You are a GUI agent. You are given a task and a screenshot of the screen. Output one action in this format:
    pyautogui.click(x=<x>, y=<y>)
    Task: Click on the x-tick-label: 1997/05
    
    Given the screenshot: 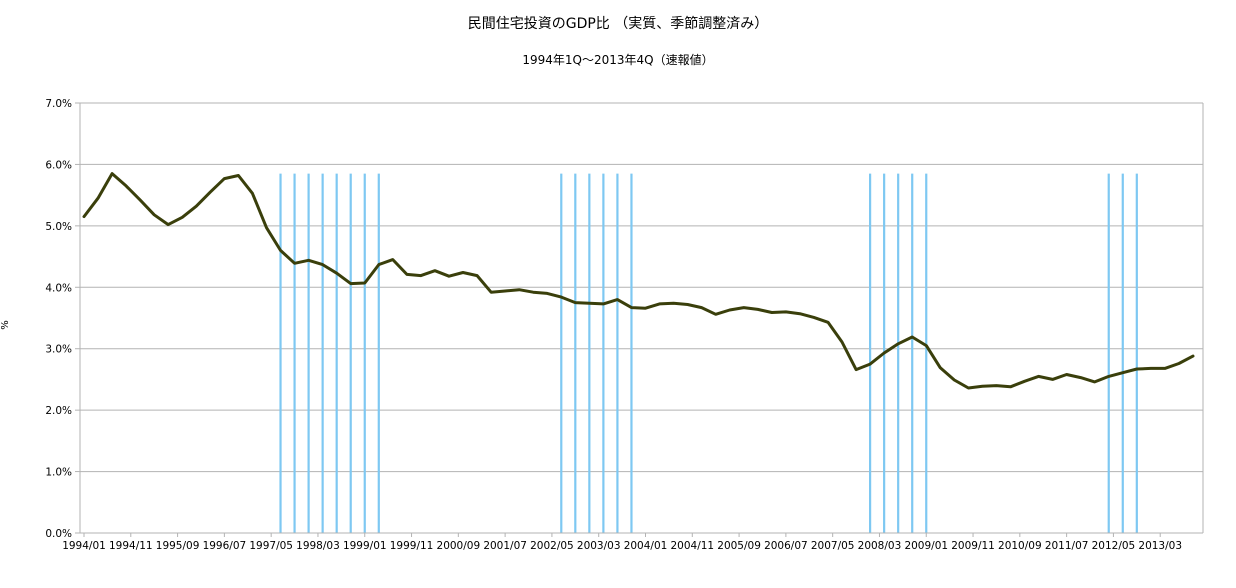 What is the action you would take?
    pyautogui.click(x=271, y=546)
    